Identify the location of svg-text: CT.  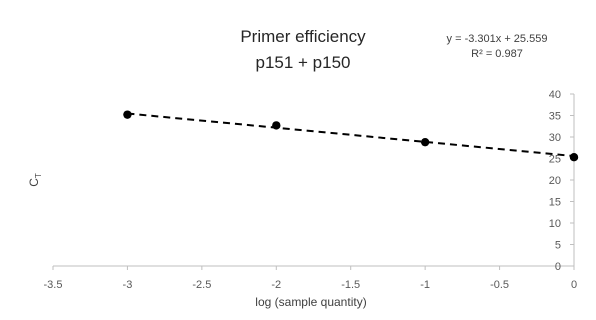
(35, 180).